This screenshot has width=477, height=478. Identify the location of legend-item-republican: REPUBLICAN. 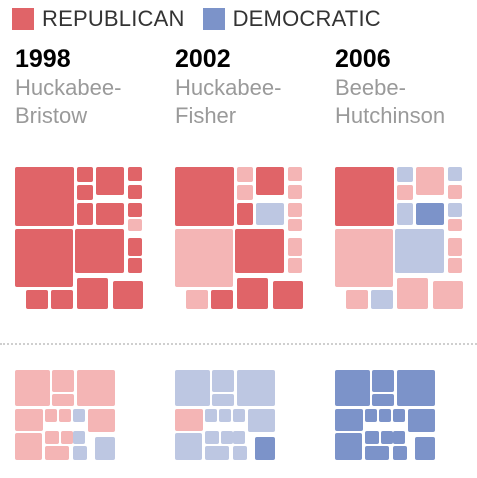
(98, 19).